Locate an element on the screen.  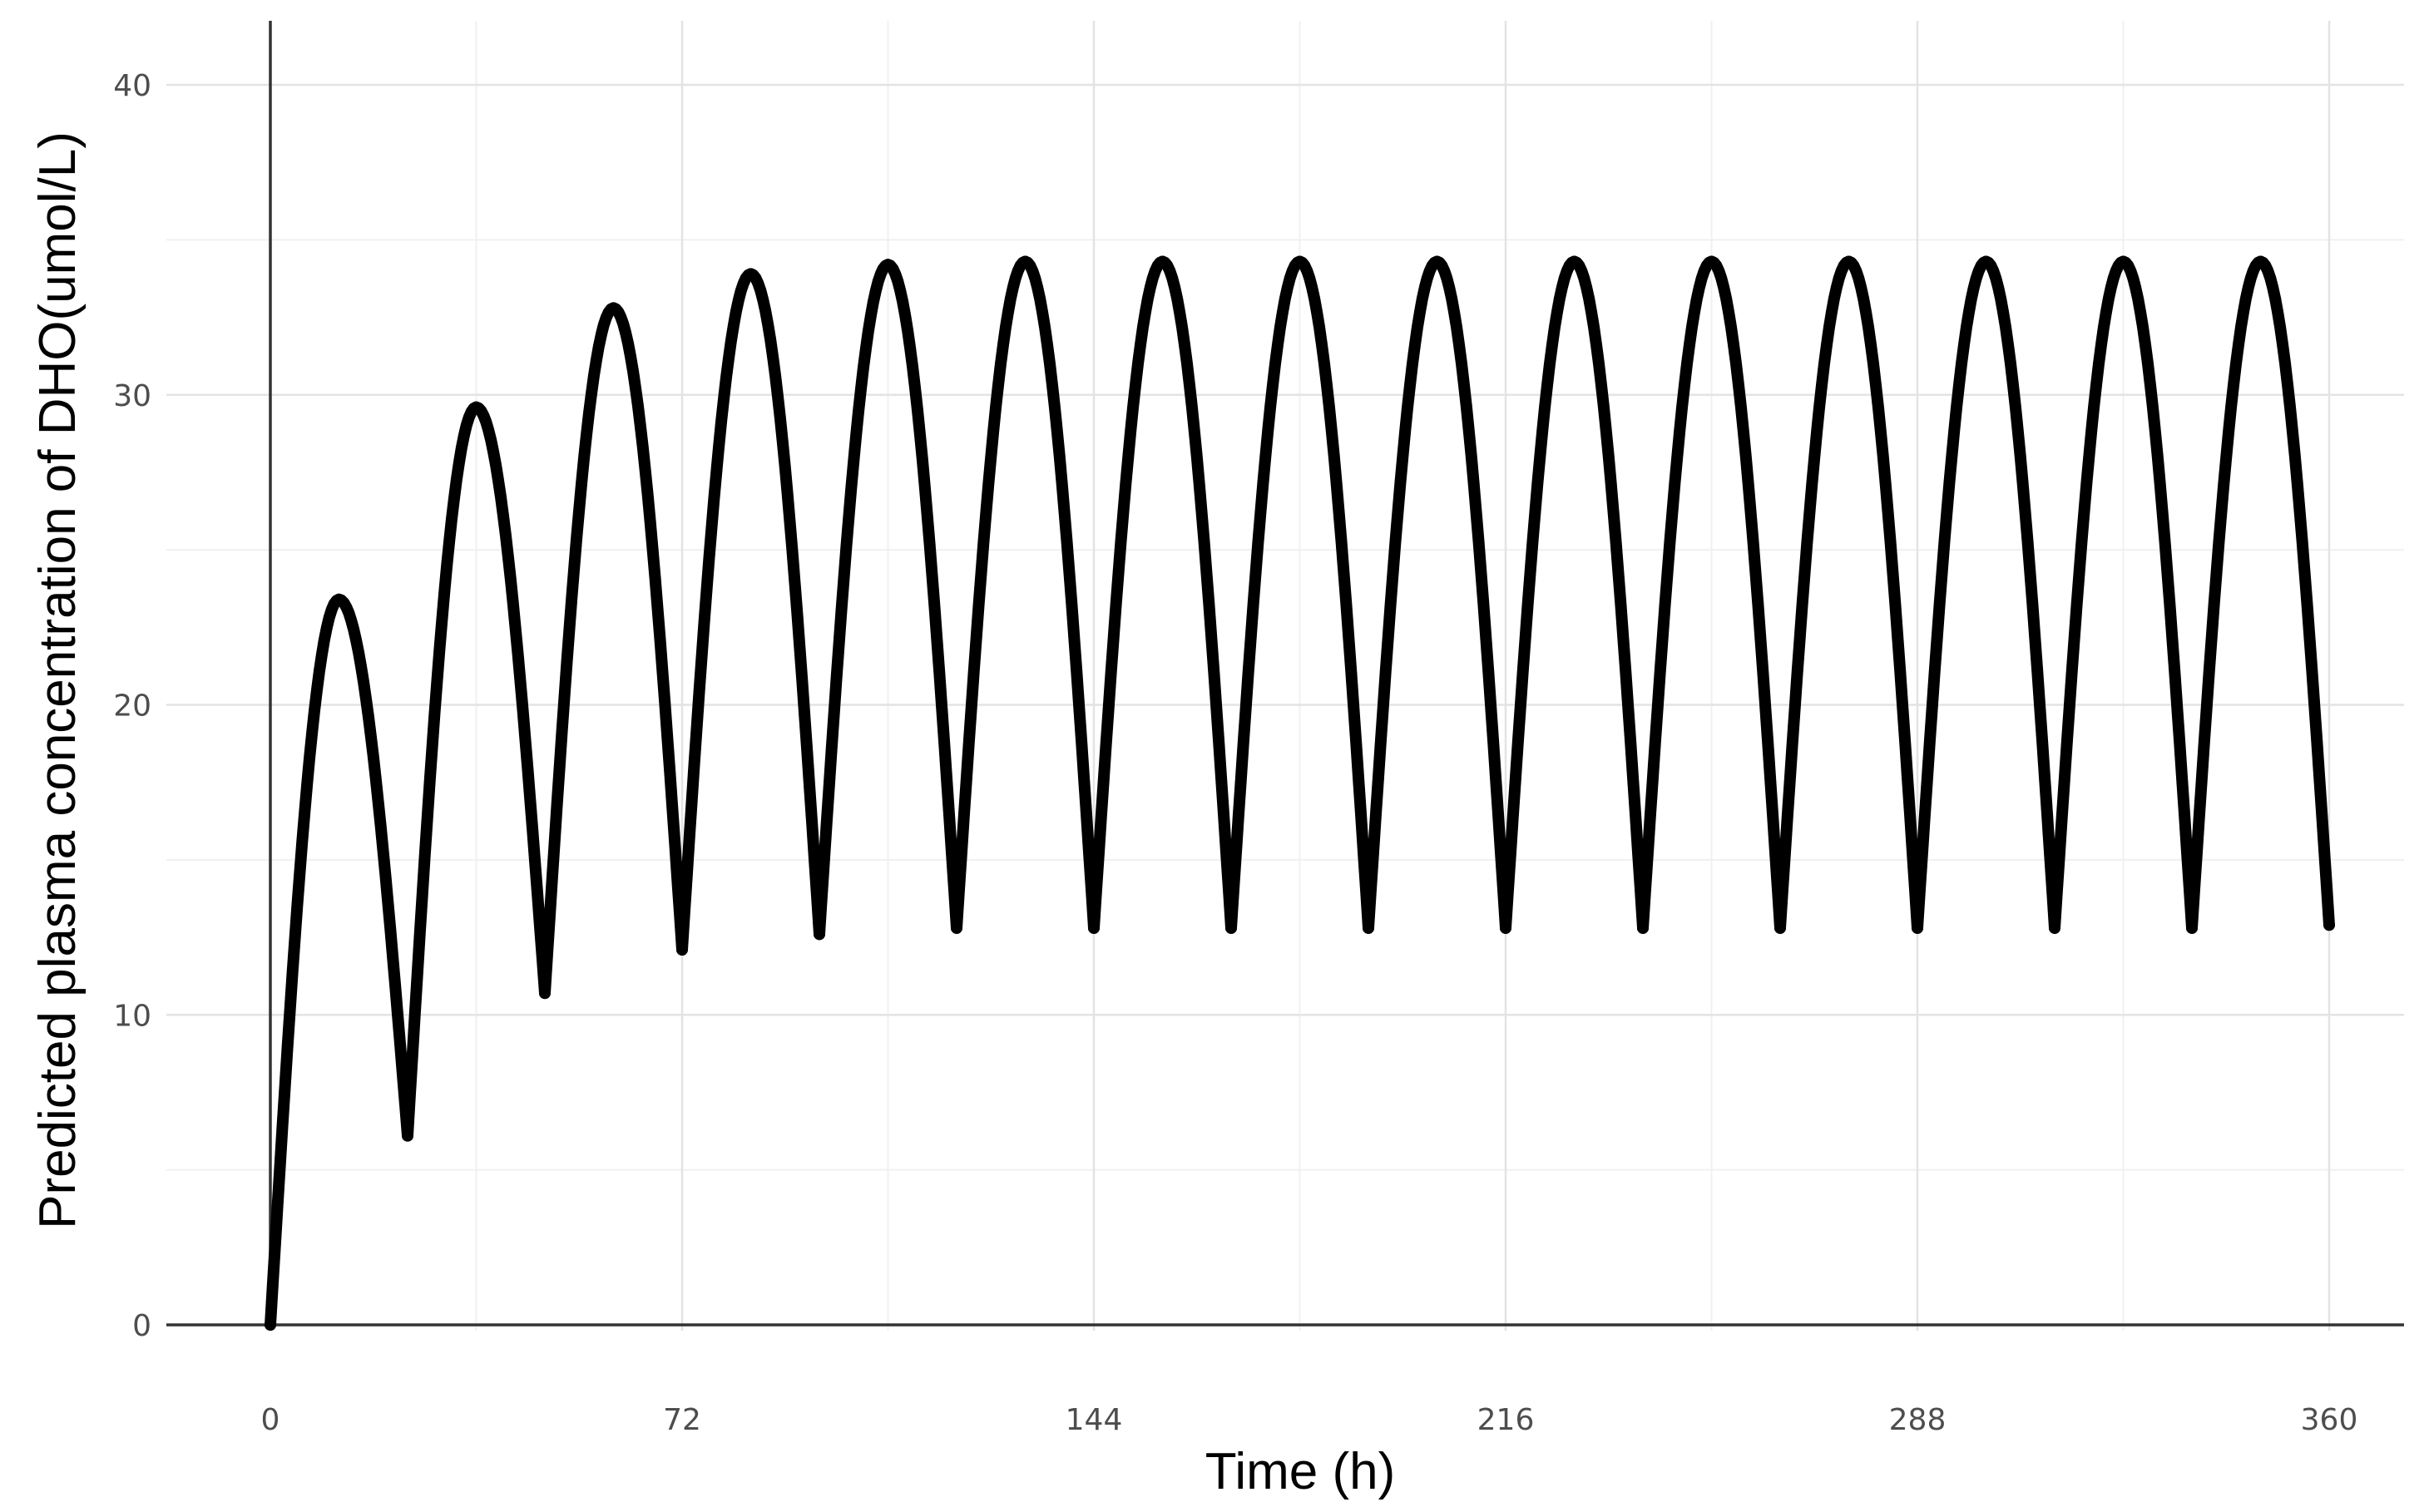
x-tick-label: 0 is located at coordinates (270, 1420).